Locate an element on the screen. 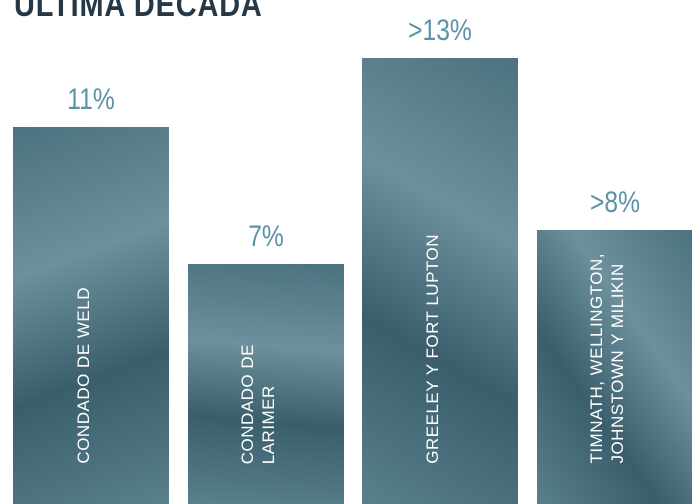 This screenshot has height=504, width=692. category-label: TIMNATH, WELLINGTON, JOHNSTOWN Y MILIKIN is located at coordinates (606, 358).